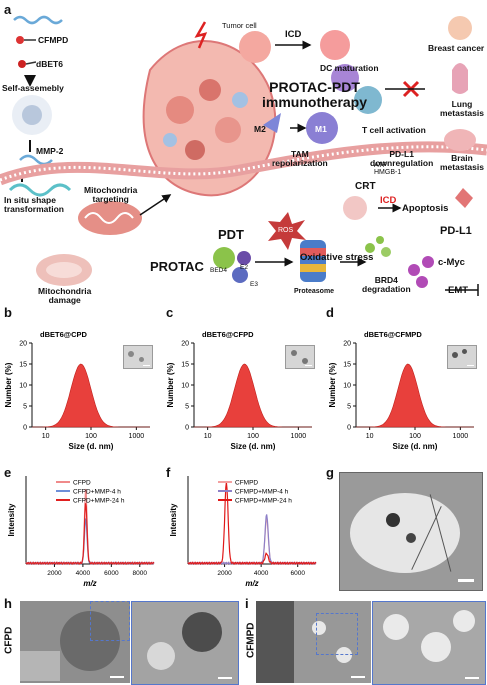 This screenshot has height=685, width=487. What do you see at coordinates (8, 9) in the screenshot?
I see `panel-label-a: a` at bounding box center [8, 9].